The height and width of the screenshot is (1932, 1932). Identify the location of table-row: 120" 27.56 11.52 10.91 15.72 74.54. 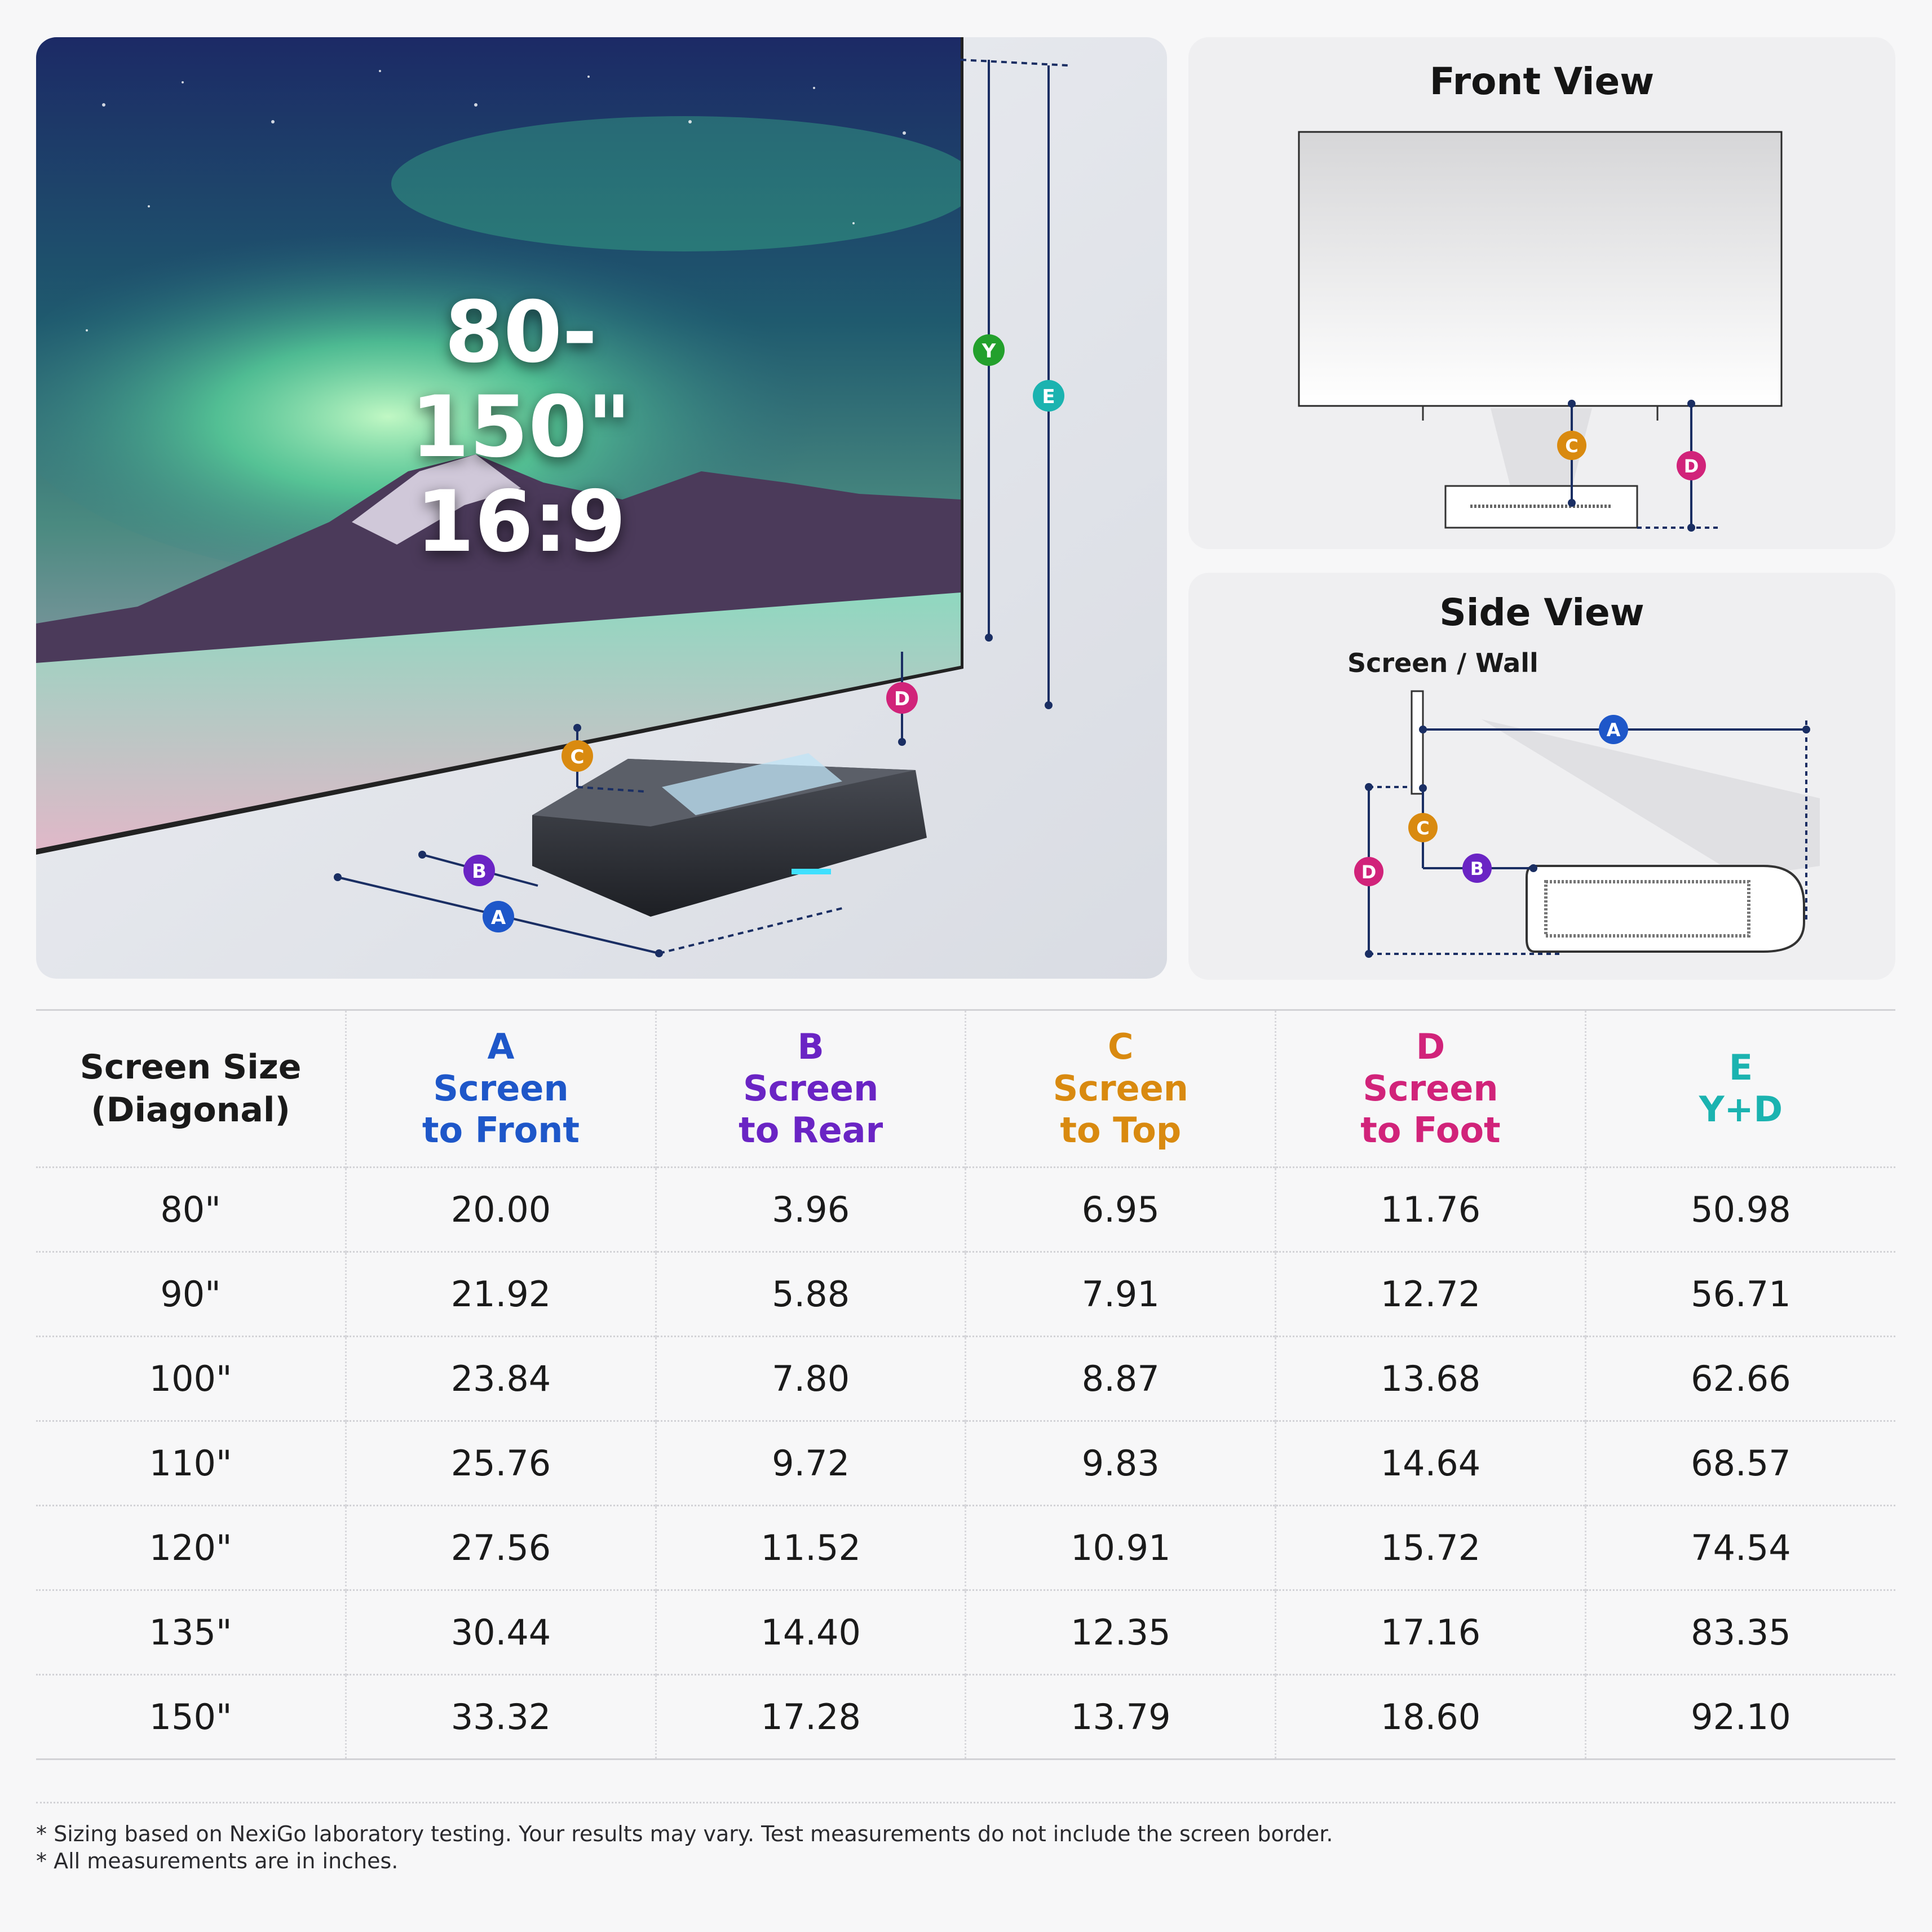
(965, 1547).